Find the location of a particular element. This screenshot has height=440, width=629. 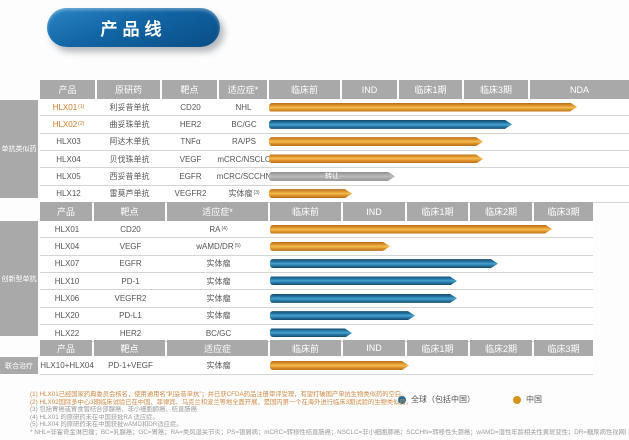

origin-drug: 阿达木单抗 is located at coordinates (129, 142).